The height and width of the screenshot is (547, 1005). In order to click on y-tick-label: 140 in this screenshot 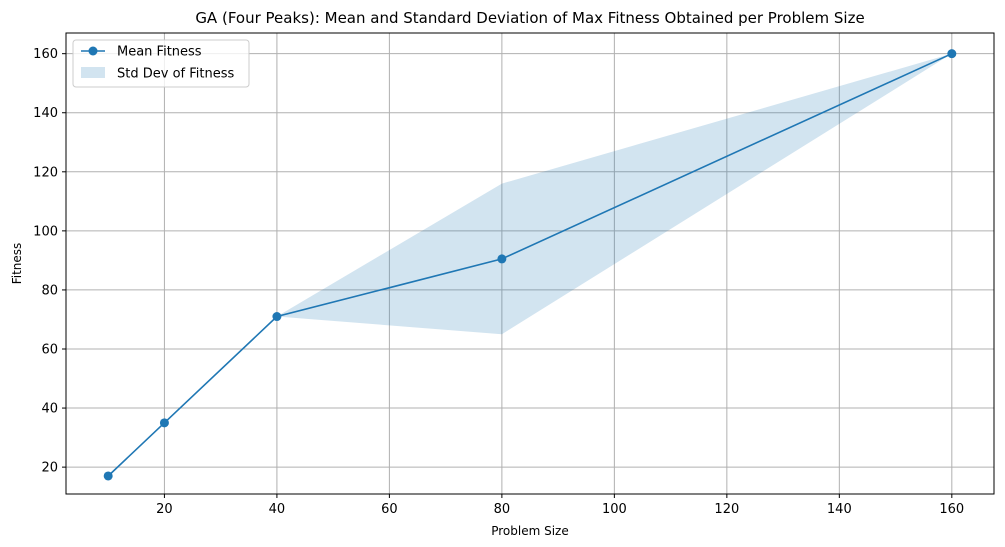, I will do `click(45, 113)`.